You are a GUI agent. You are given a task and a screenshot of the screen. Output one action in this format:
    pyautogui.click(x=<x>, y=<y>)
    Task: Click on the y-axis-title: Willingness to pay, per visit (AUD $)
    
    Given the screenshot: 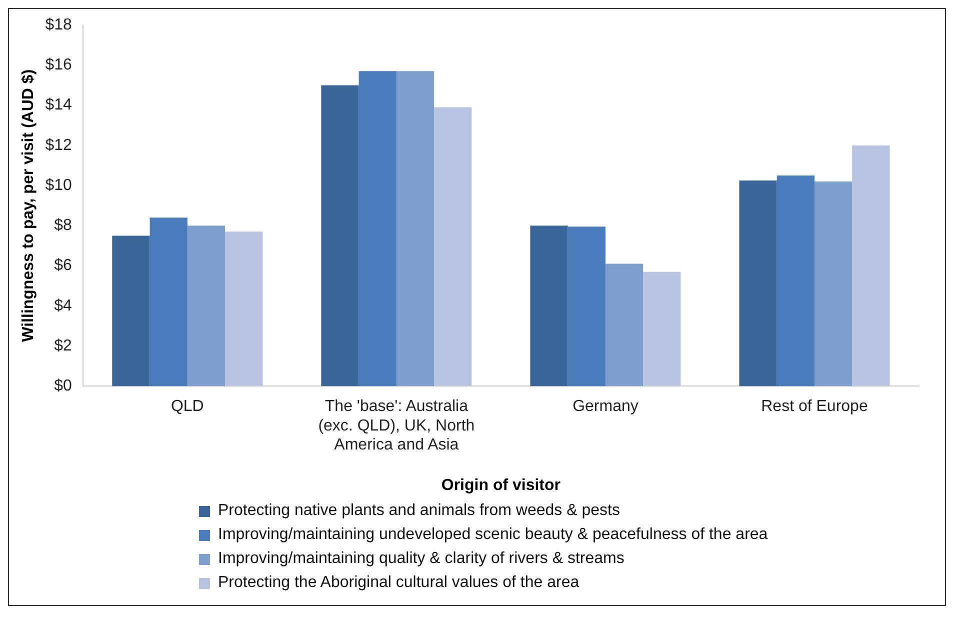 What is the action you would take?
    pyautogui.click(x=29, y=205)
    